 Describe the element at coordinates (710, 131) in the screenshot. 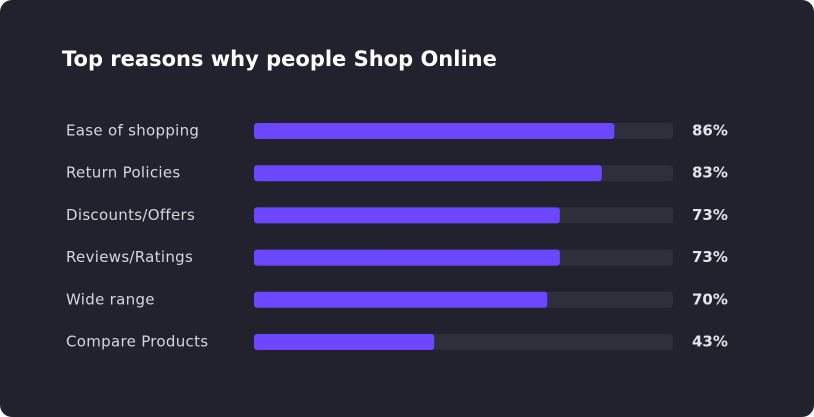

I see `value-label: 86%` at that location.